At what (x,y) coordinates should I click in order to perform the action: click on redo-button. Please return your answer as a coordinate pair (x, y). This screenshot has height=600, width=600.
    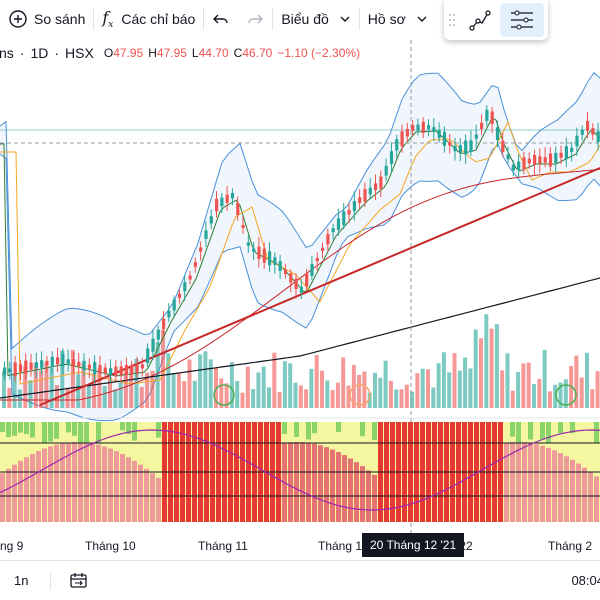
    Looking at the image, I should click on (255, 19).